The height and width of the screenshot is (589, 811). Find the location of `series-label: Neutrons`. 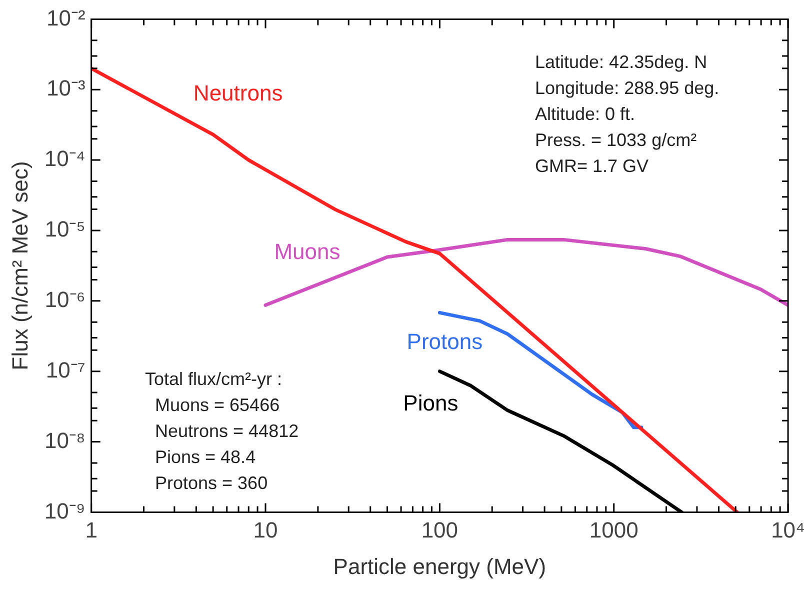

series-label: Neutrons is located at coordinates (238, 93).